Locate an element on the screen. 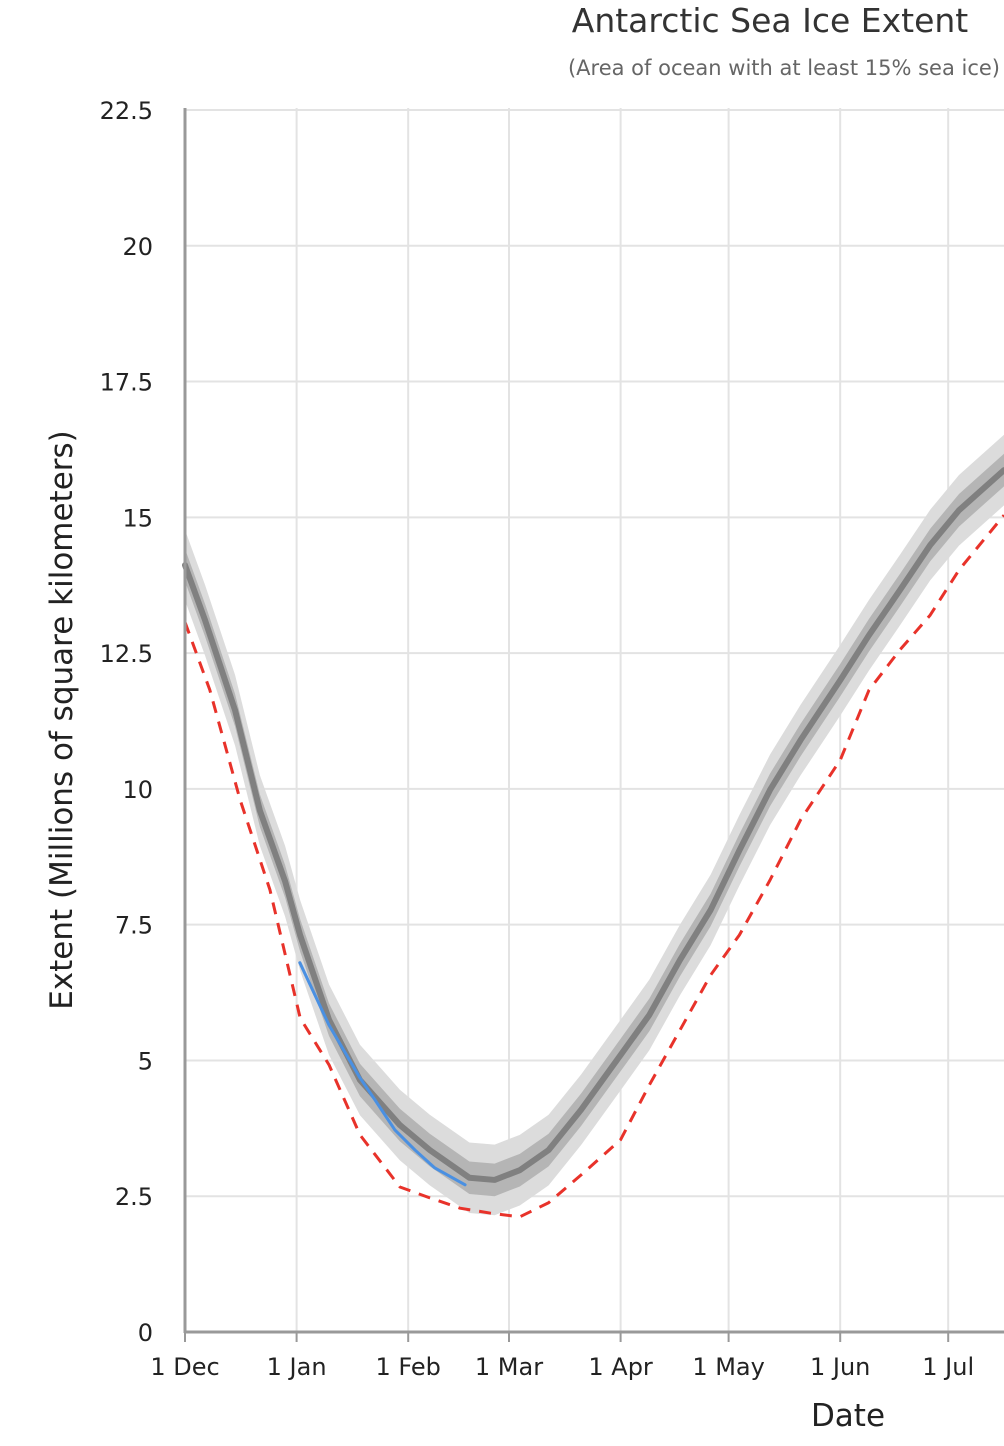 The width and height of the screenshot is (1004, 1446). y-tick-label: 7.5 is located at coordinates (134, 926).